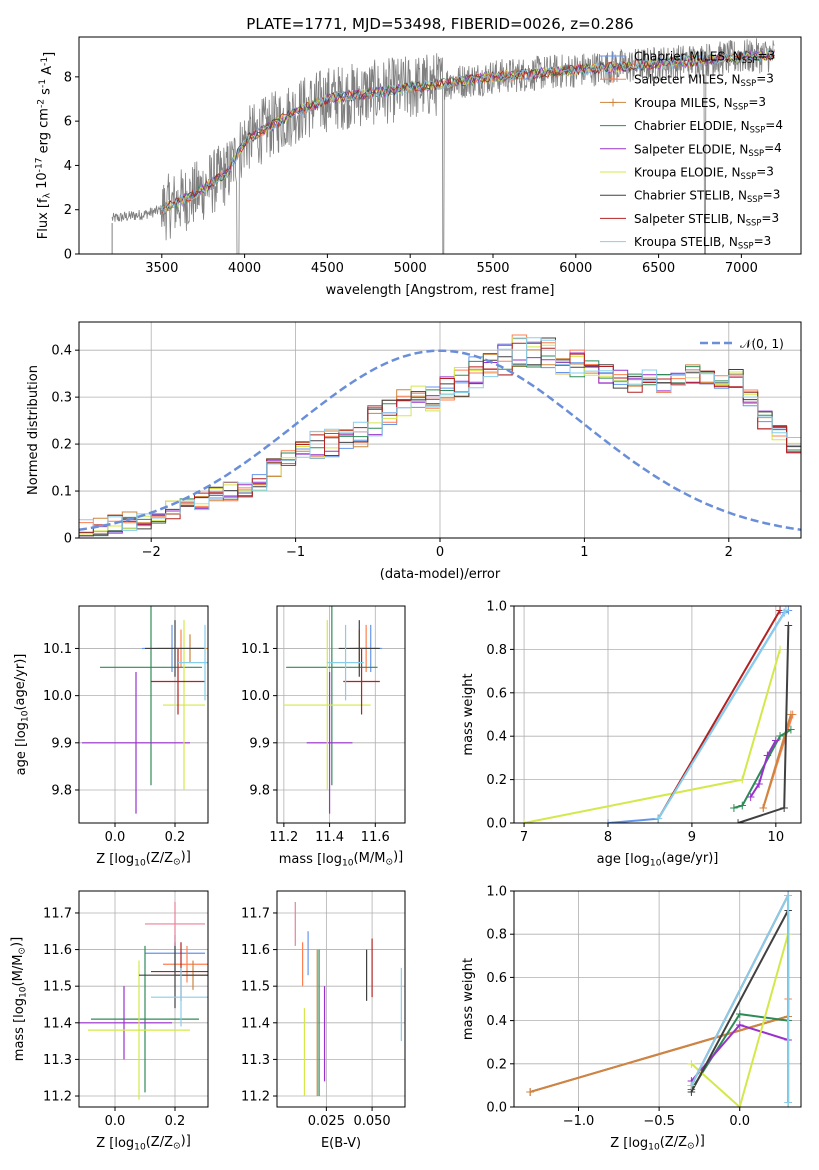 This screenshot has height=1170, width=819. What do you see at coordinates (659, 999) in the screenshot?
I see `plot-area: ++++++++++ +++++++++++++++` at bounding box center [659, 999].